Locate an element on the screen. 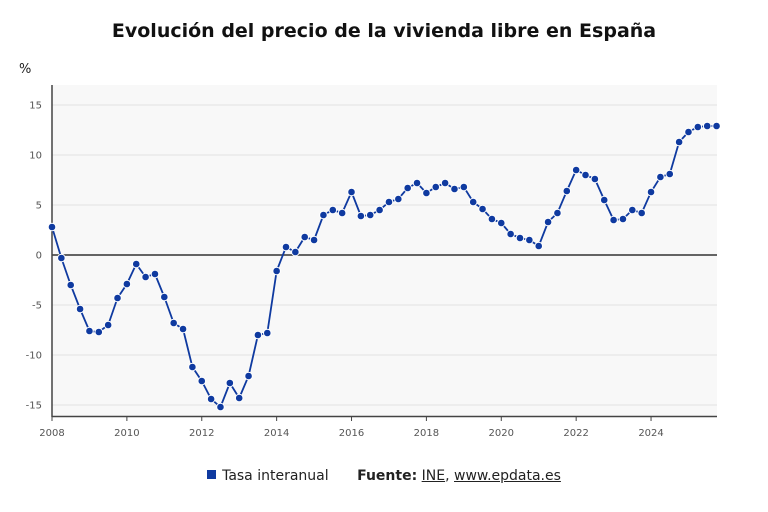 This screenshot has height=512, width=768. x-tick-label: 2024 is located at coordinates (650, 433).